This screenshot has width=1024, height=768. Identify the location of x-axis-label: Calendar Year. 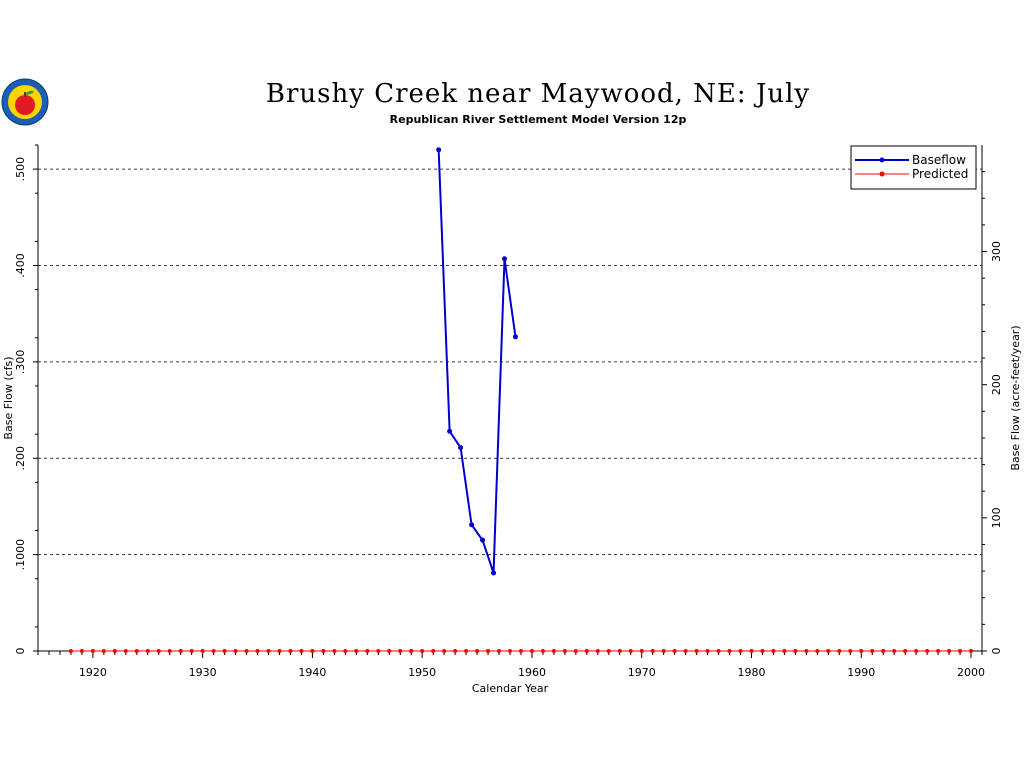
(510, 688).